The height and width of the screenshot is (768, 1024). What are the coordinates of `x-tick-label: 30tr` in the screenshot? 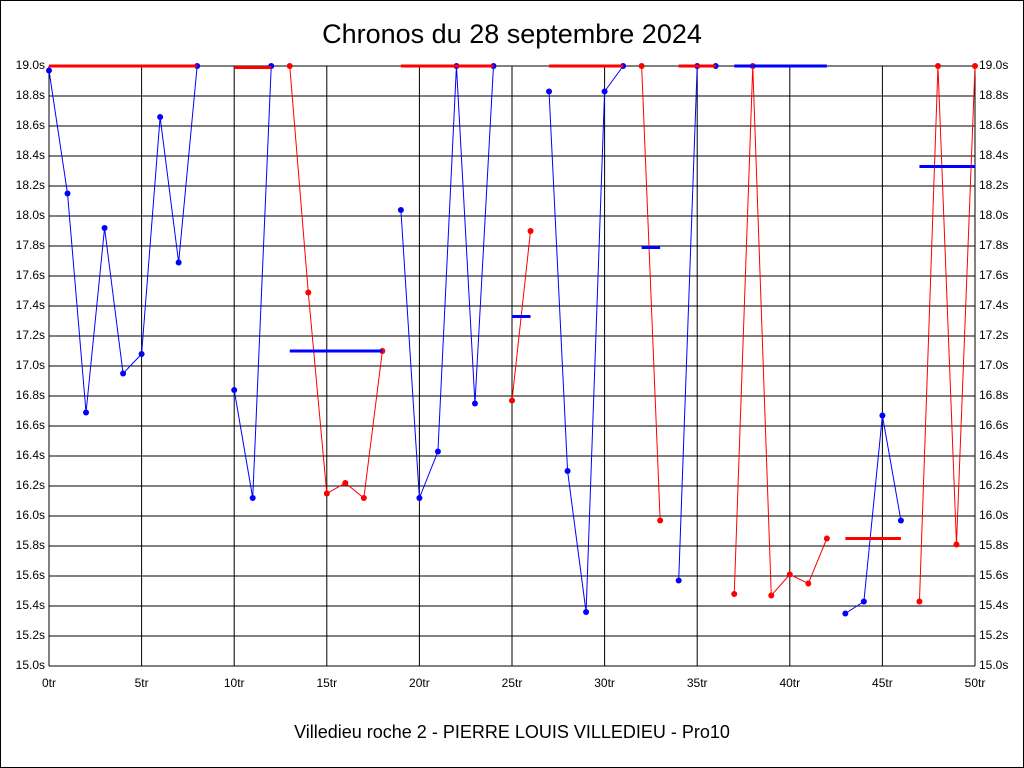 It's located at (604, 683).